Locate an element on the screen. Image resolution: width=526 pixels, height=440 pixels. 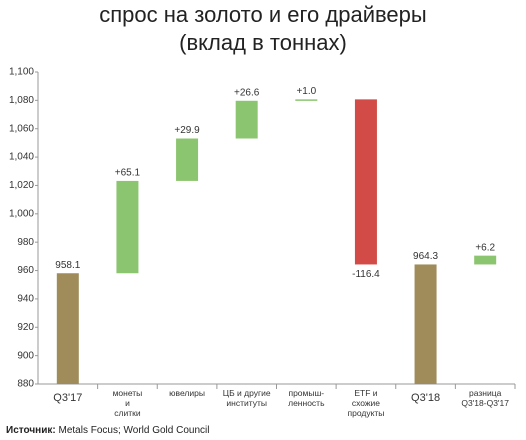
value-label: +65.1 is located at coordinates (128, 173).